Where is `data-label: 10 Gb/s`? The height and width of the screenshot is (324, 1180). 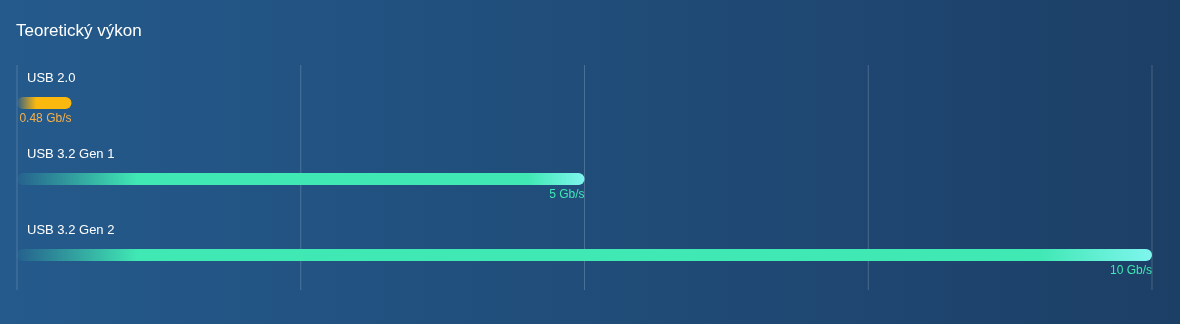
data-label: 10 Gb/s is located at coordinates (1130, 270).